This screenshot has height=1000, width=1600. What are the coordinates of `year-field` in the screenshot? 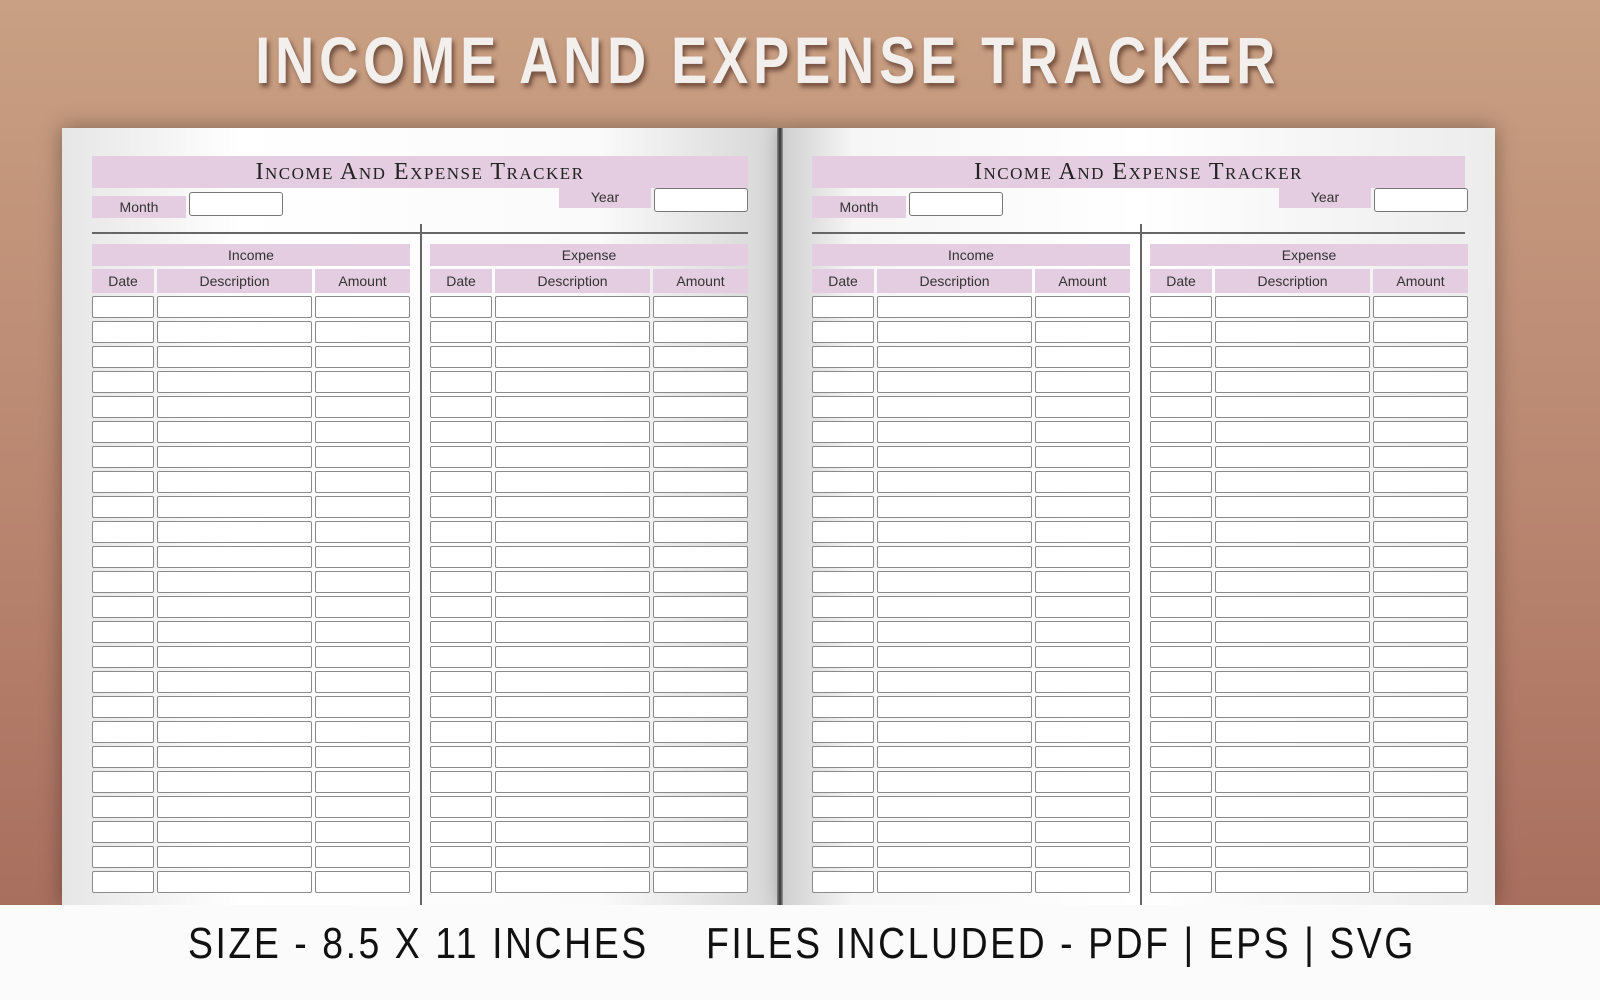 It's located at (701, 200).